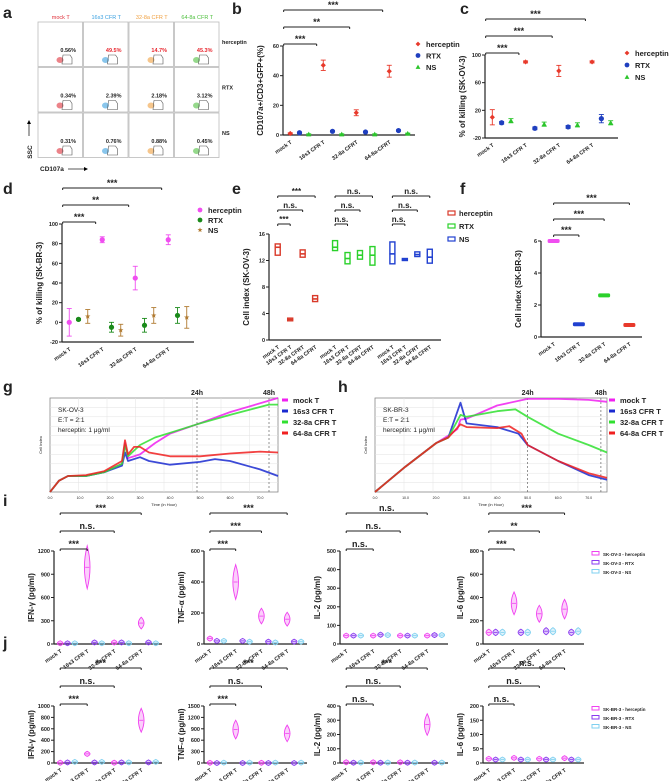 The height and width of the screenshot is (781, 669). What do you see at coordinates (54, 343) in the screenshot?
I see `y-tick-label: -20` at bounding box center [54, 343].